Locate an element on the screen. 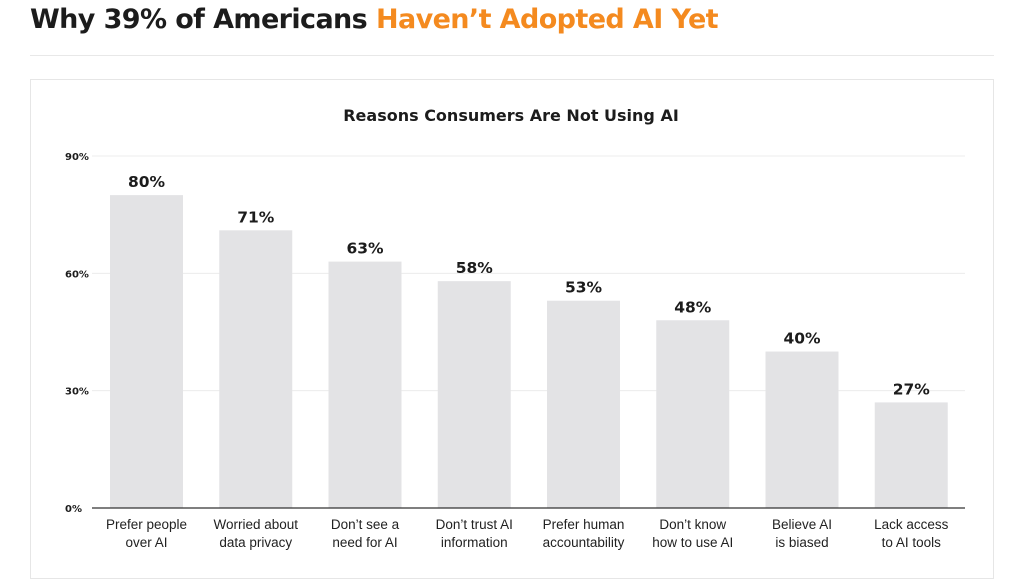 This screenshot has height=579, width=1024. y-axis-ticks: 0% 30% 60% 90% is located at coordinates (77, 333).